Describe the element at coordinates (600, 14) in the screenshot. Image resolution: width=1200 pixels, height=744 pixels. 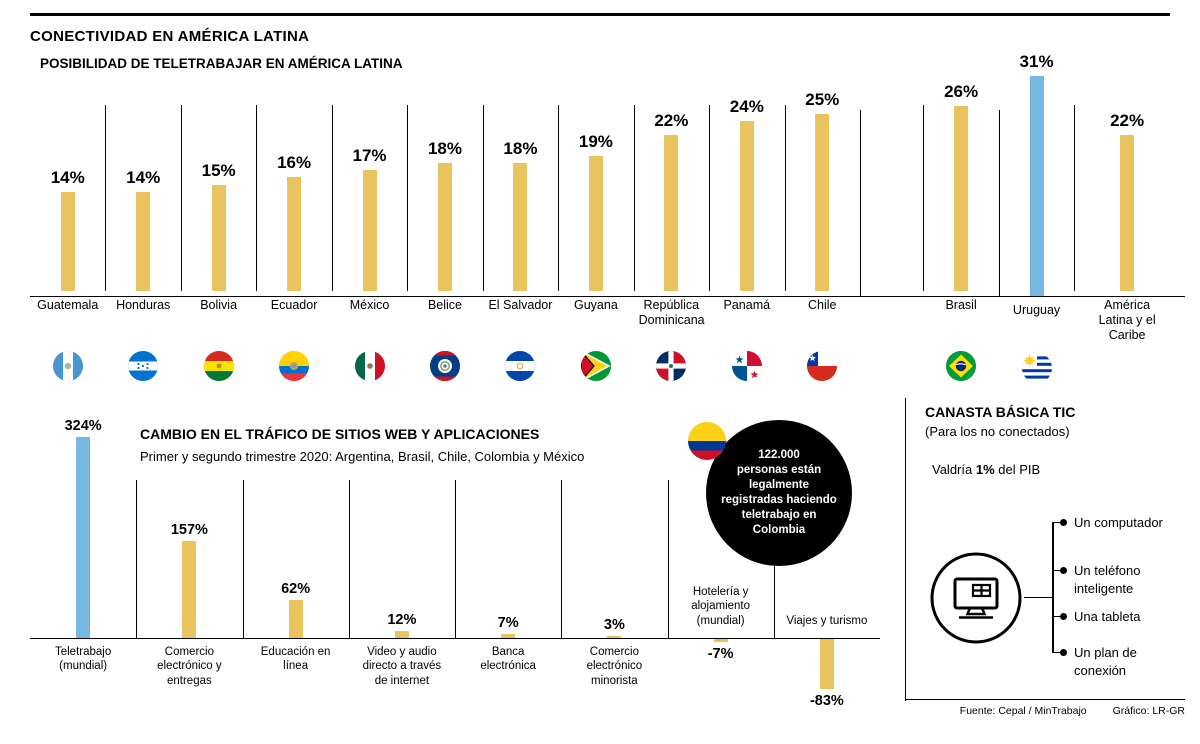
I see `top-rule` at that location.